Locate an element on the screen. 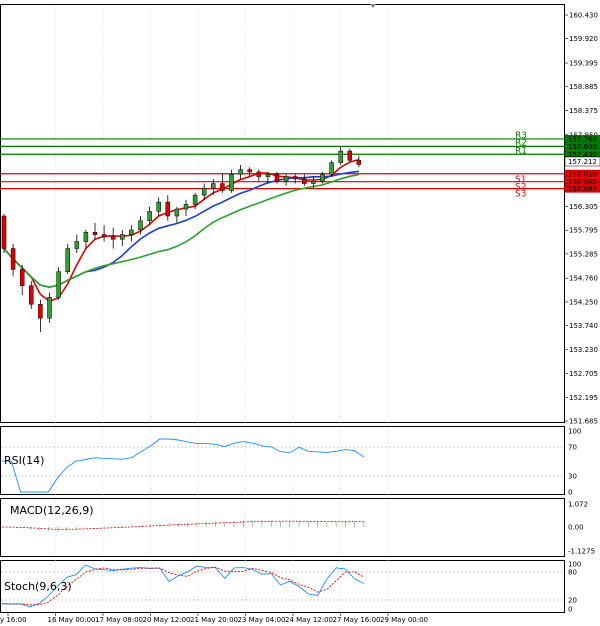  level-tag-r1 is located at coordinates (582, 154).